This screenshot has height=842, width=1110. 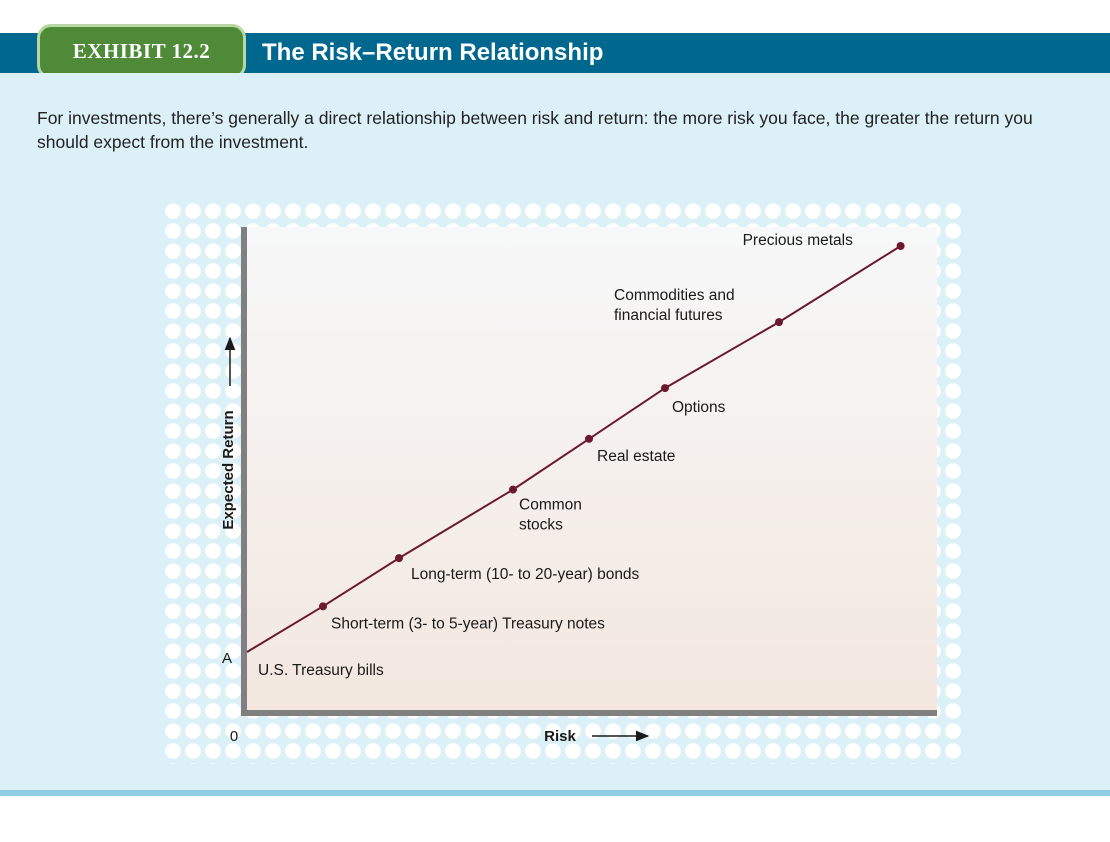 What do you see at coordinates (228, 469) in the screenshot?
I see `y-axis-label: Expected Return` at bounding box center [228, 469].